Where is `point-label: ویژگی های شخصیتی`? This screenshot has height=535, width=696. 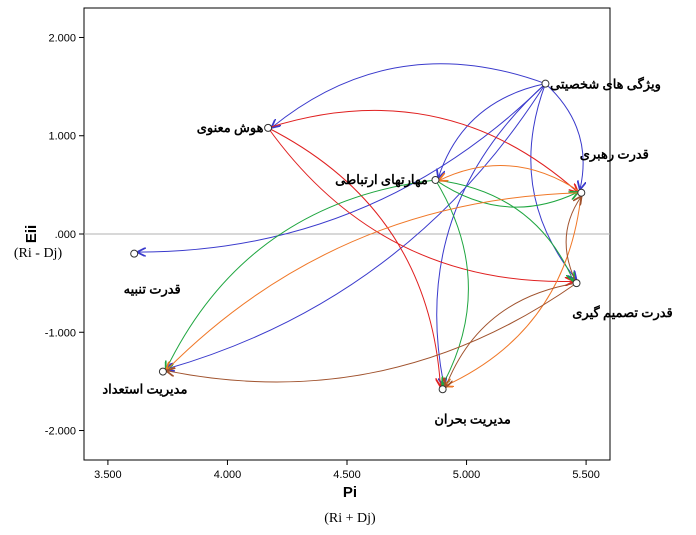 point-label: ویژگی های شخصیتی is located at coordinates (605, 84).